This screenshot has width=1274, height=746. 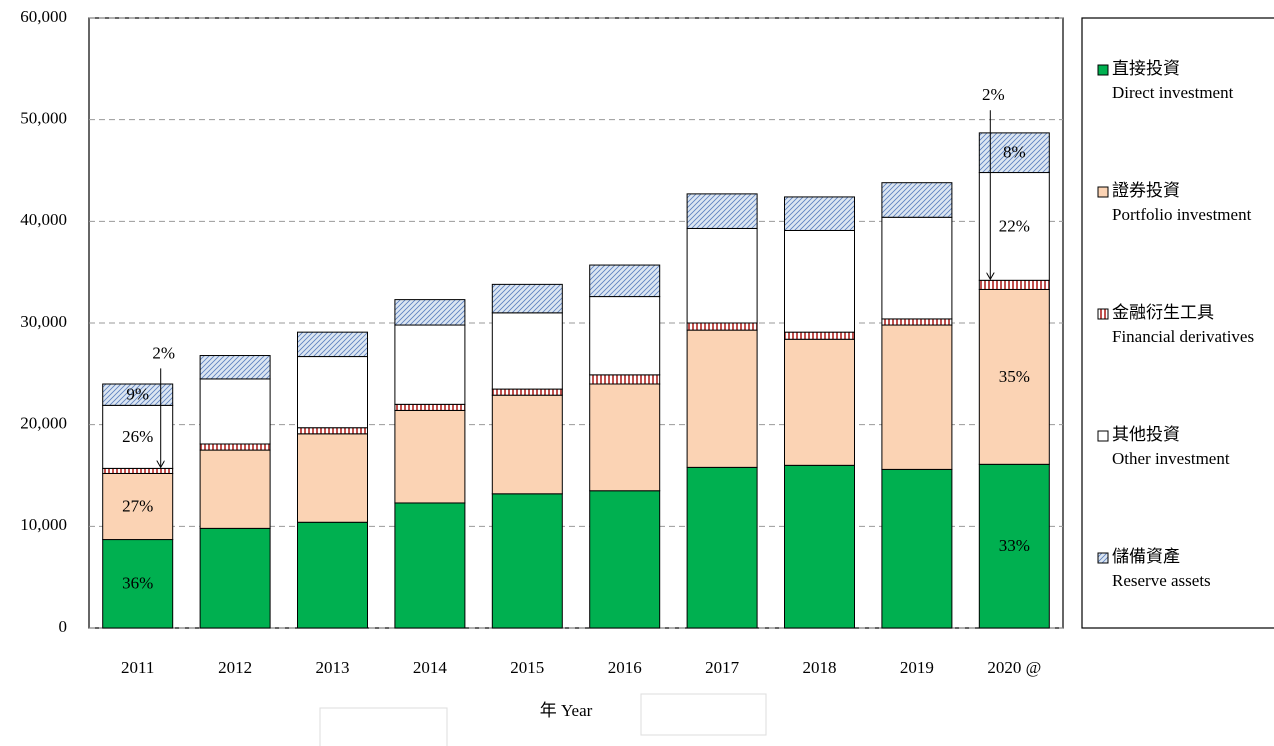 I want to click on annotation: 22%, so click(x=1014, y=225).